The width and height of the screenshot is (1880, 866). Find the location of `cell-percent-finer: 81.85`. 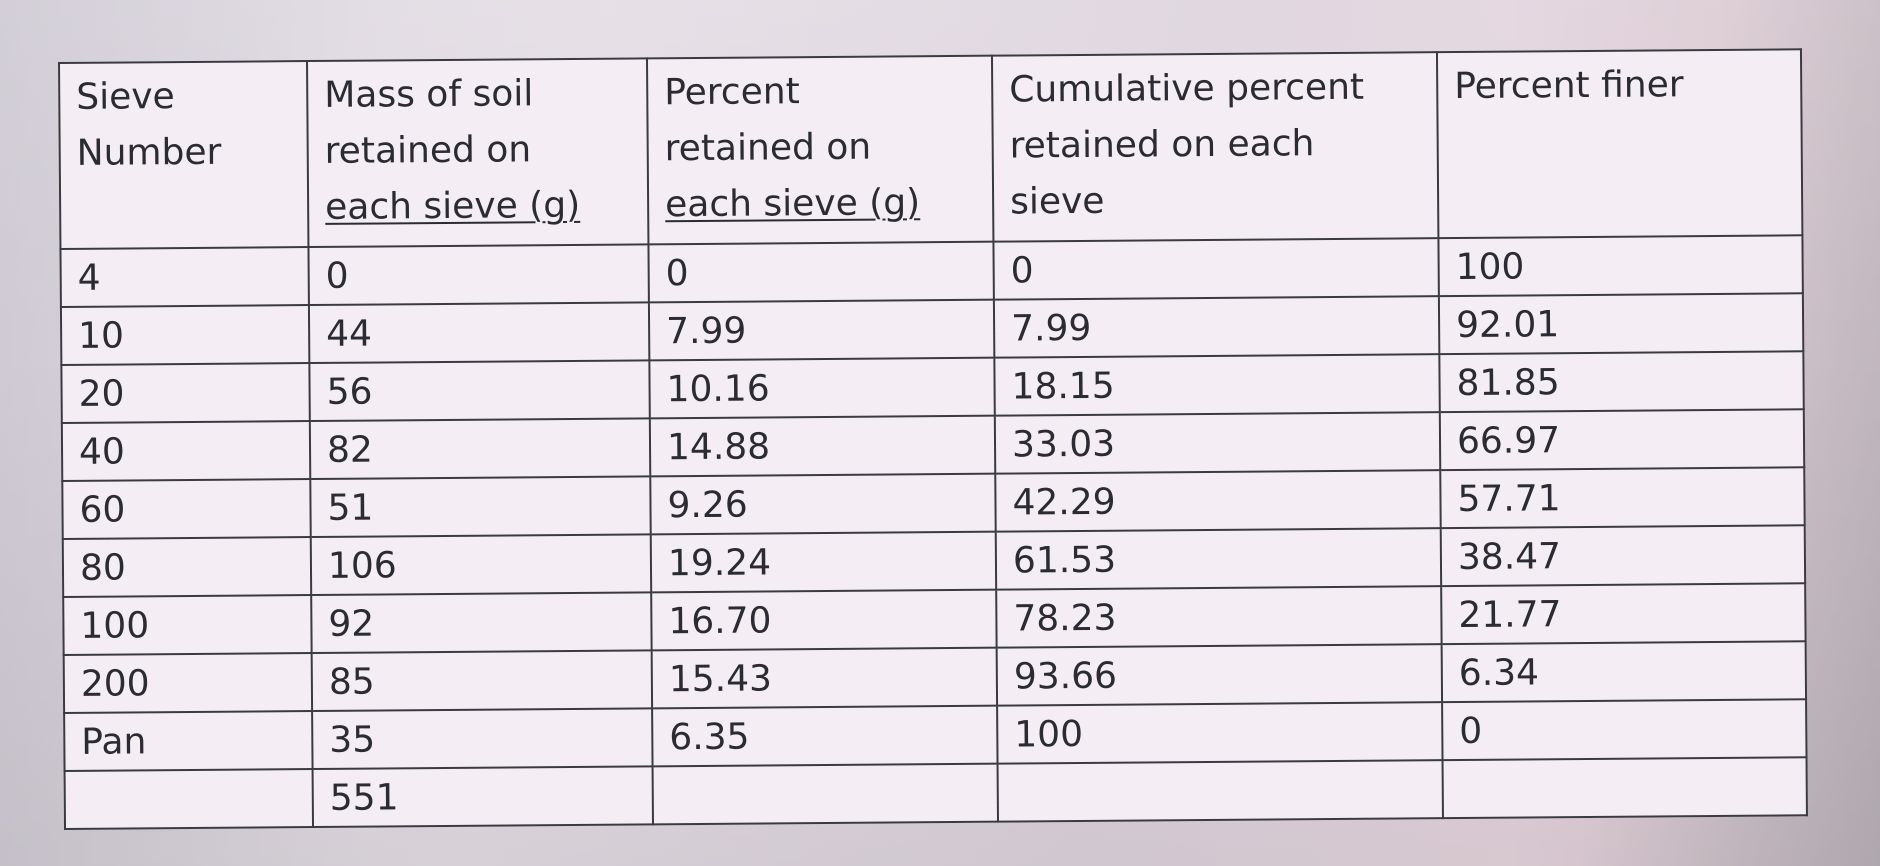

cell-percent-finer: 81.85 is located at coordinates (1621, 382).